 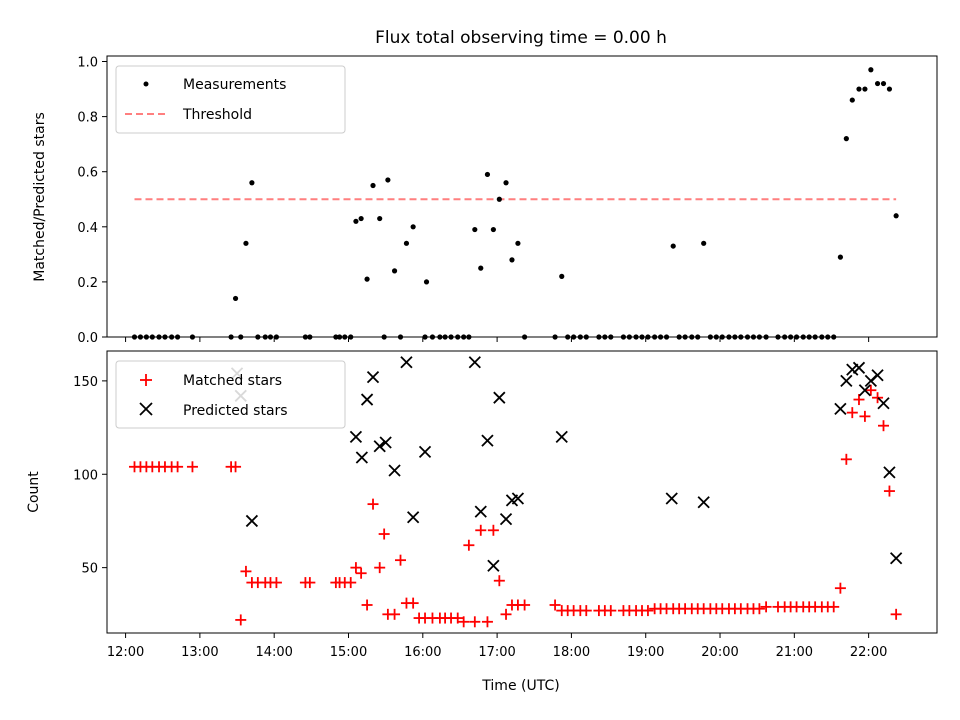 What do you see at coordinates (146, 409) in the screenshot?
I see `legend-predicted-marker` at bounding box center [146, 409].